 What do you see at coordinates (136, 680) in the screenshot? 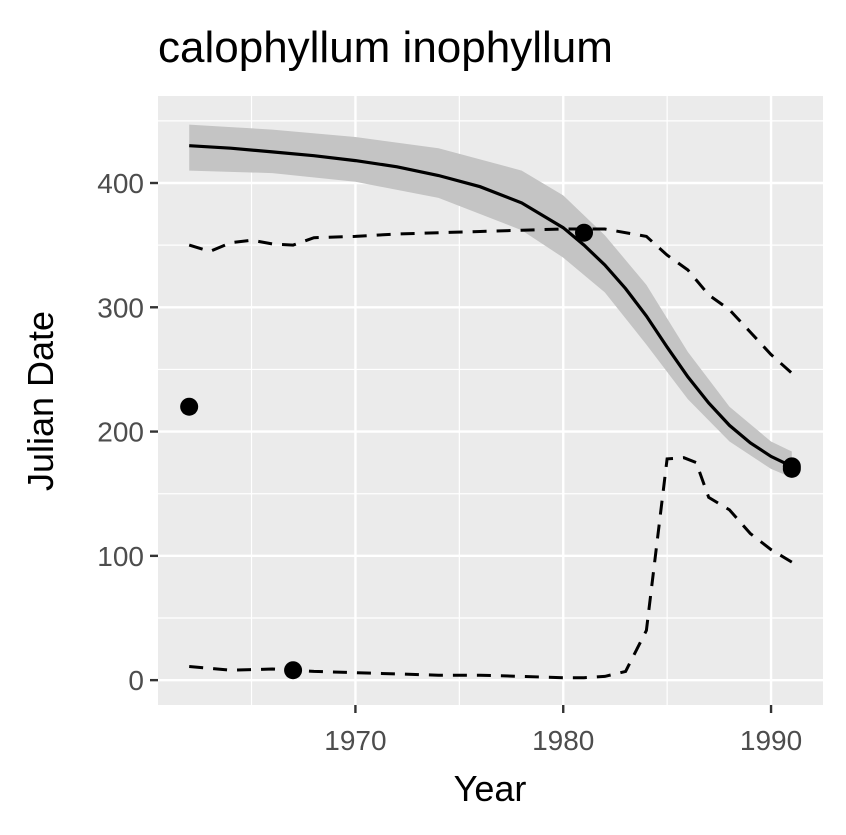
I see `y-tick-label: 0` at bounding box center [136, 680].